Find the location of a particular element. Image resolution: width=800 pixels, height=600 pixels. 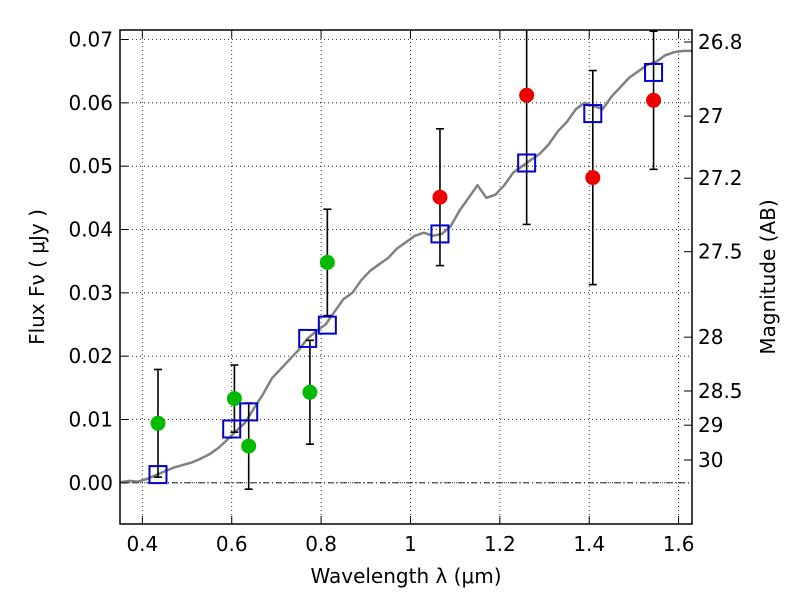

right-axis-label: Magnitude (AB) is located at coordinates (768, 276).